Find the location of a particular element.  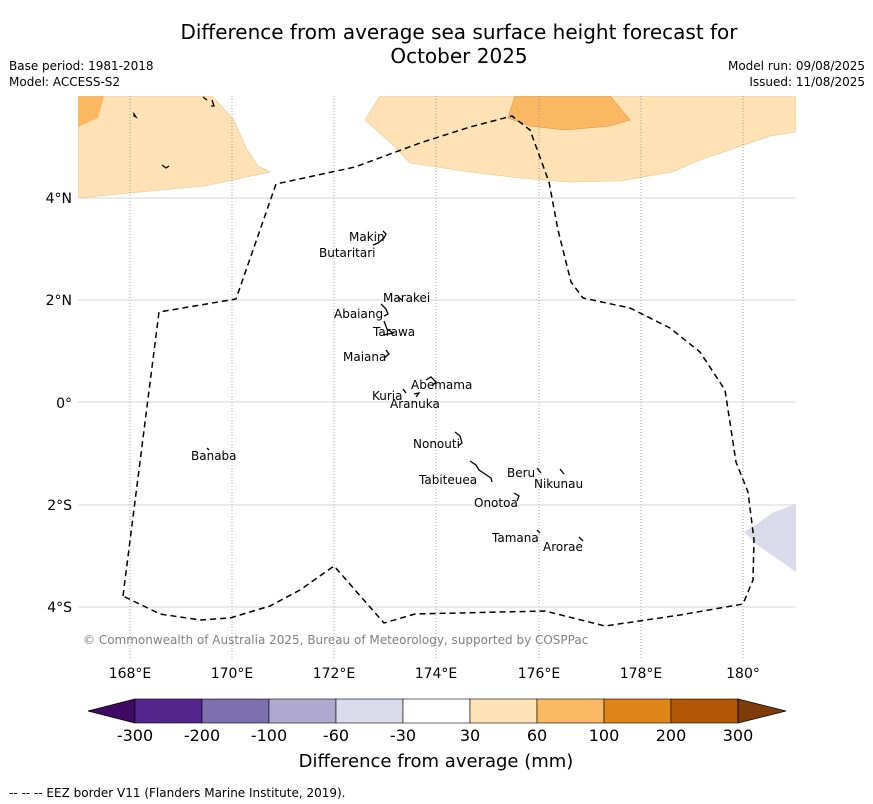

label-kuria: Kuria is located at coordinates (387, 396).